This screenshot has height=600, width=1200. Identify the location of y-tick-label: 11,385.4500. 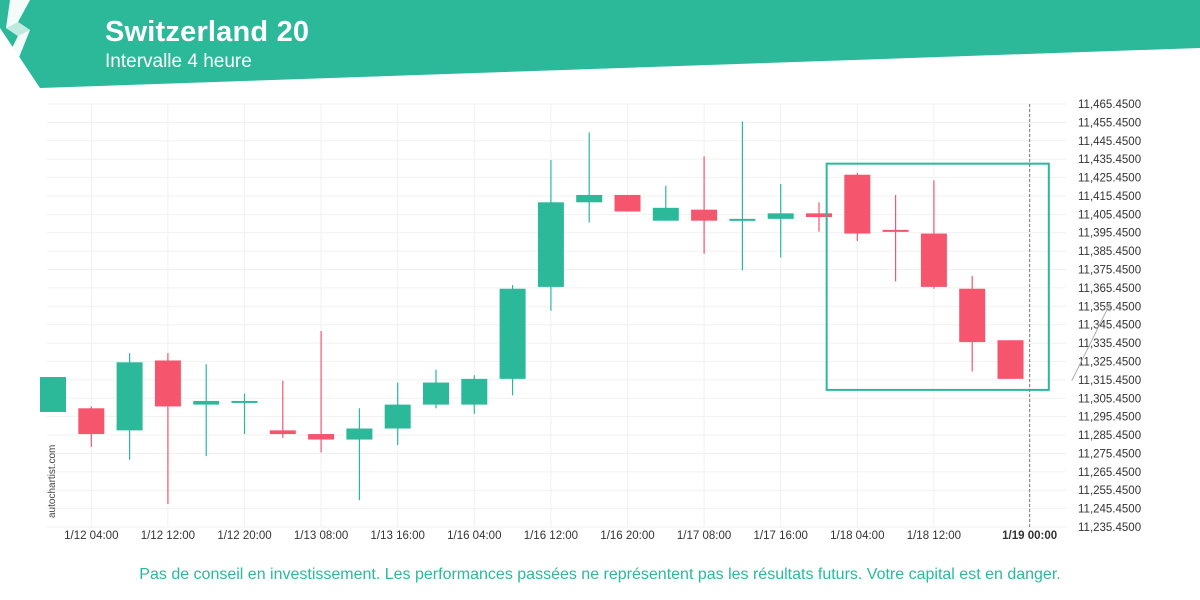
(1109, 252).